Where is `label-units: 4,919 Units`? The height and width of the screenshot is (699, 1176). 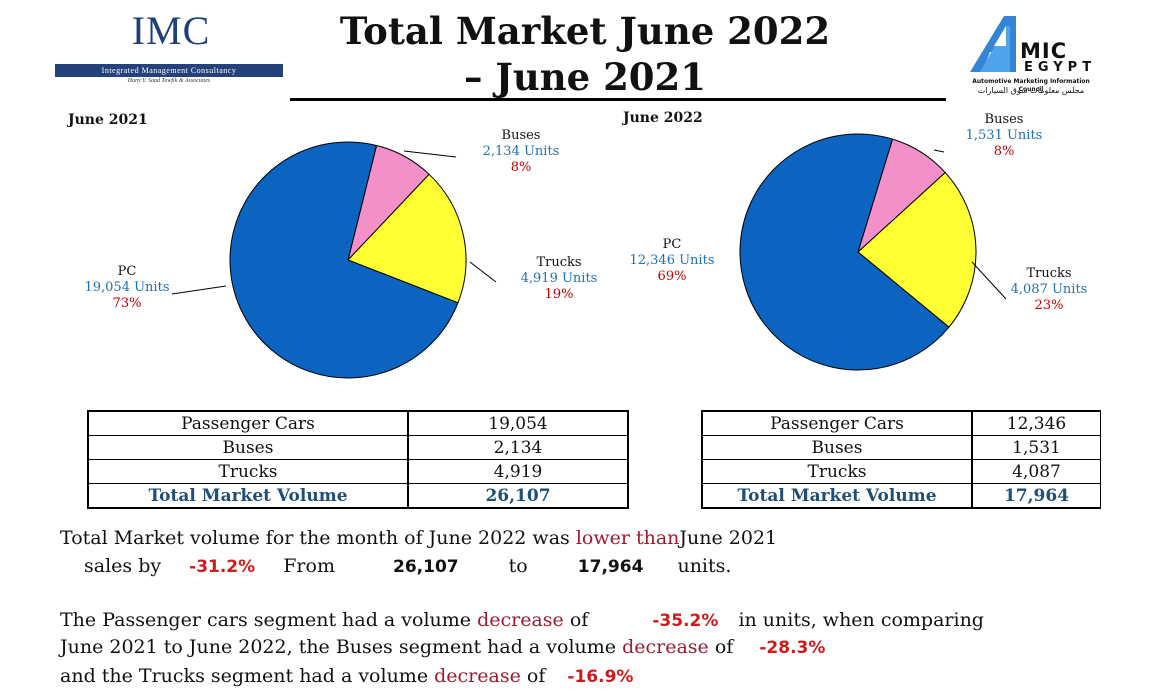 label-units: 4,919 Units is located at coordinates (559, 278).